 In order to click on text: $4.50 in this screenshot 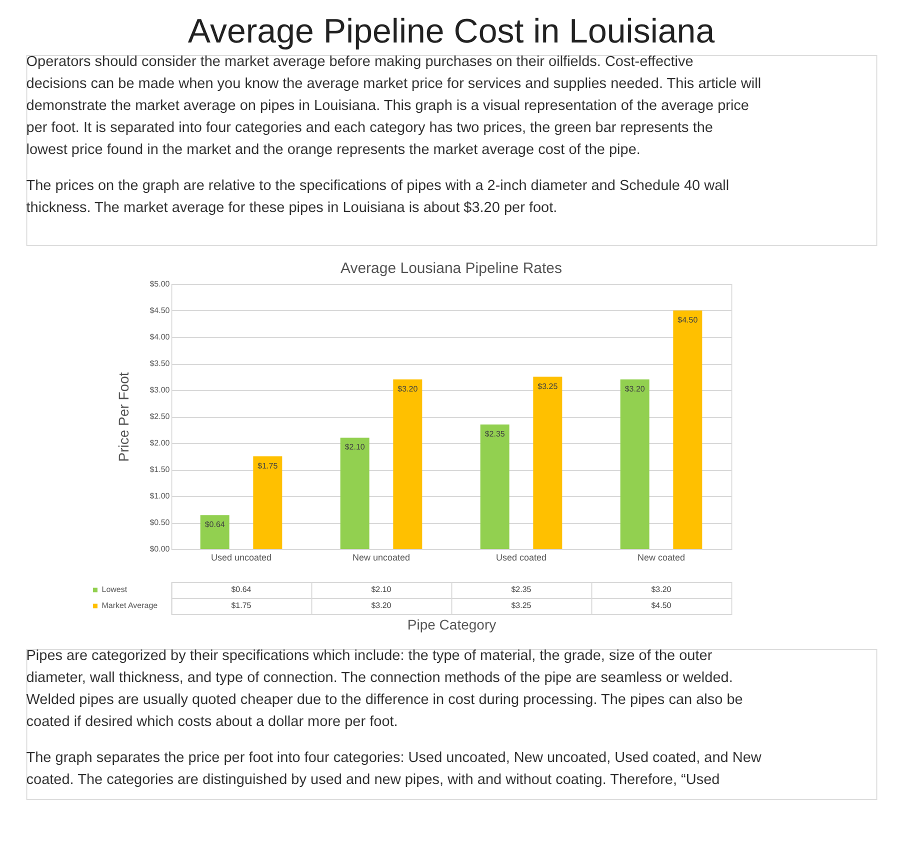, I will do `click(688, 320)`.